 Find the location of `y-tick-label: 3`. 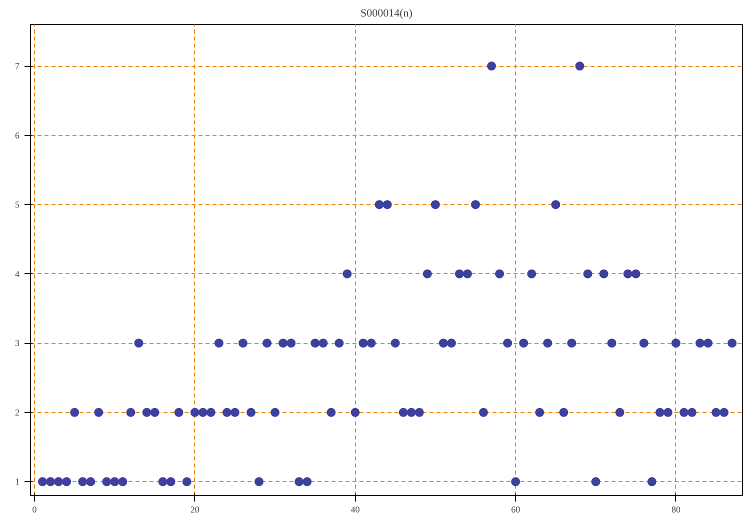

y-tick-label: 3 is located at coordinates (17, 343).